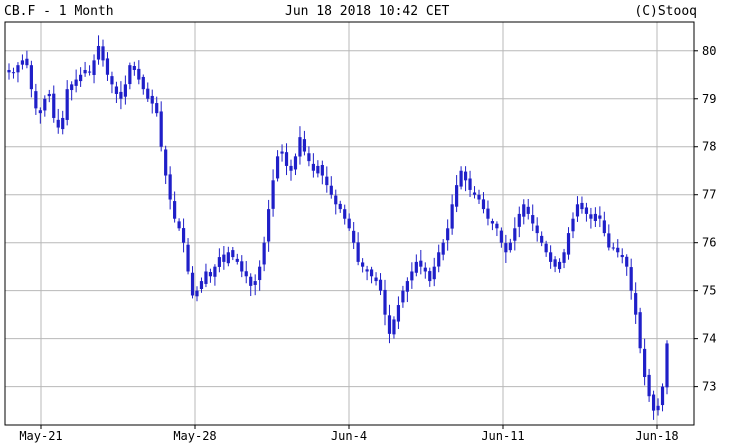 The width and height of the screenshot is (730, 443). What do you see at coordinates (709, 195) in the screenshot?
I see `y-tick-label: 77` at bounding box center [709, 195].